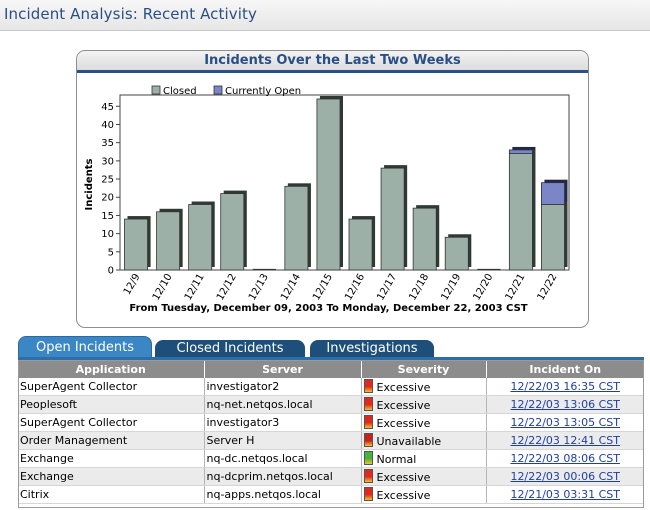 The height and width of the screenshot is (510, 650). Describe the element at coordinates (107, 125) in the screenshot. I see `y-tick-label: 40` at that location.